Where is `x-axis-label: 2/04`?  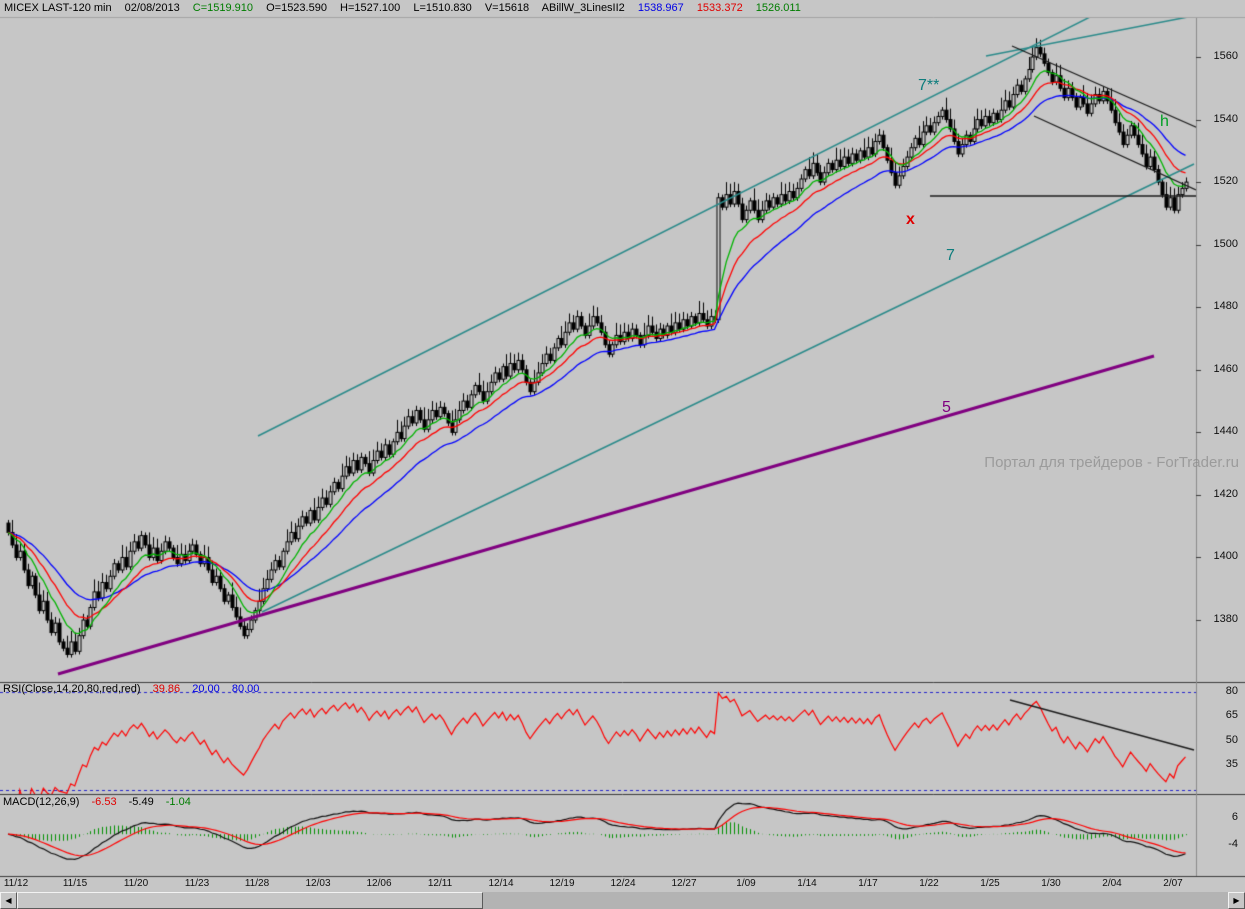 x-axis-label: 2/04 is located at coordinates (1112, 883).